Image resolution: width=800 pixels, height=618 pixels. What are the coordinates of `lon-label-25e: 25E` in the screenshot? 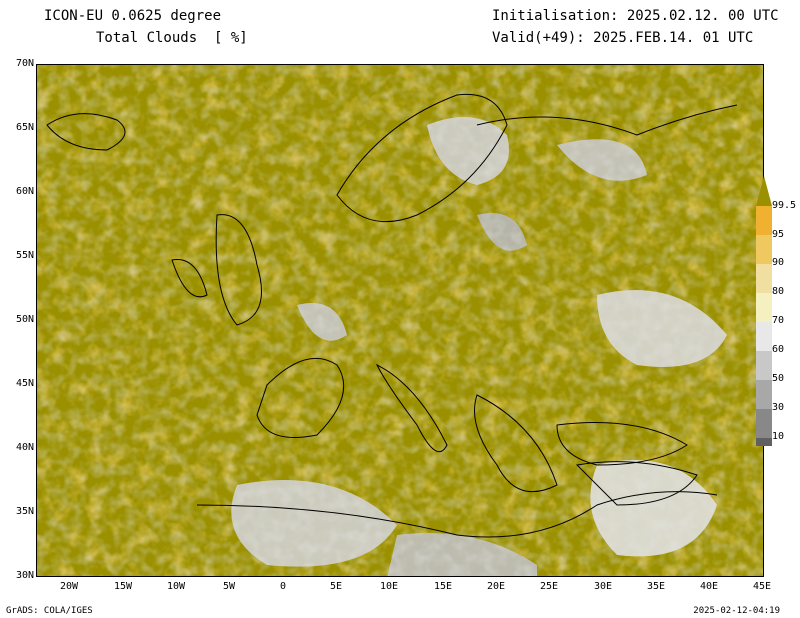 It's located at (549, 586).